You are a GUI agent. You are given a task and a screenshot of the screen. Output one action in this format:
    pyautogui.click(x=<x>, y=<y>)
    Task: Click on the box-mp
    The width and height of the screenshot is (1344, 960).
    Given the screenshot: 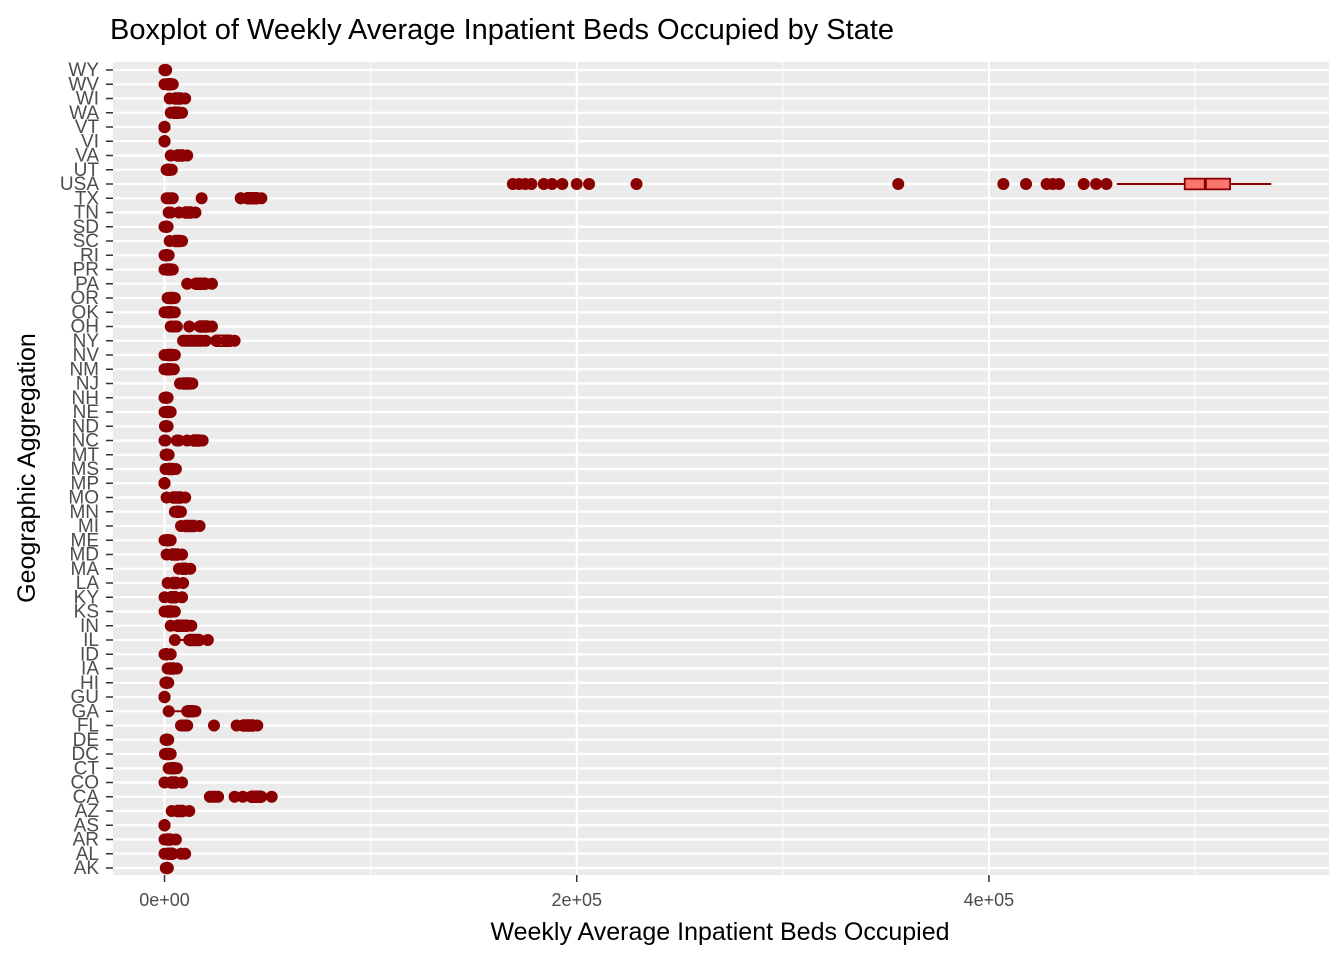 What is the action you would take?
    pyautogui.click(x=164, y=483)
    